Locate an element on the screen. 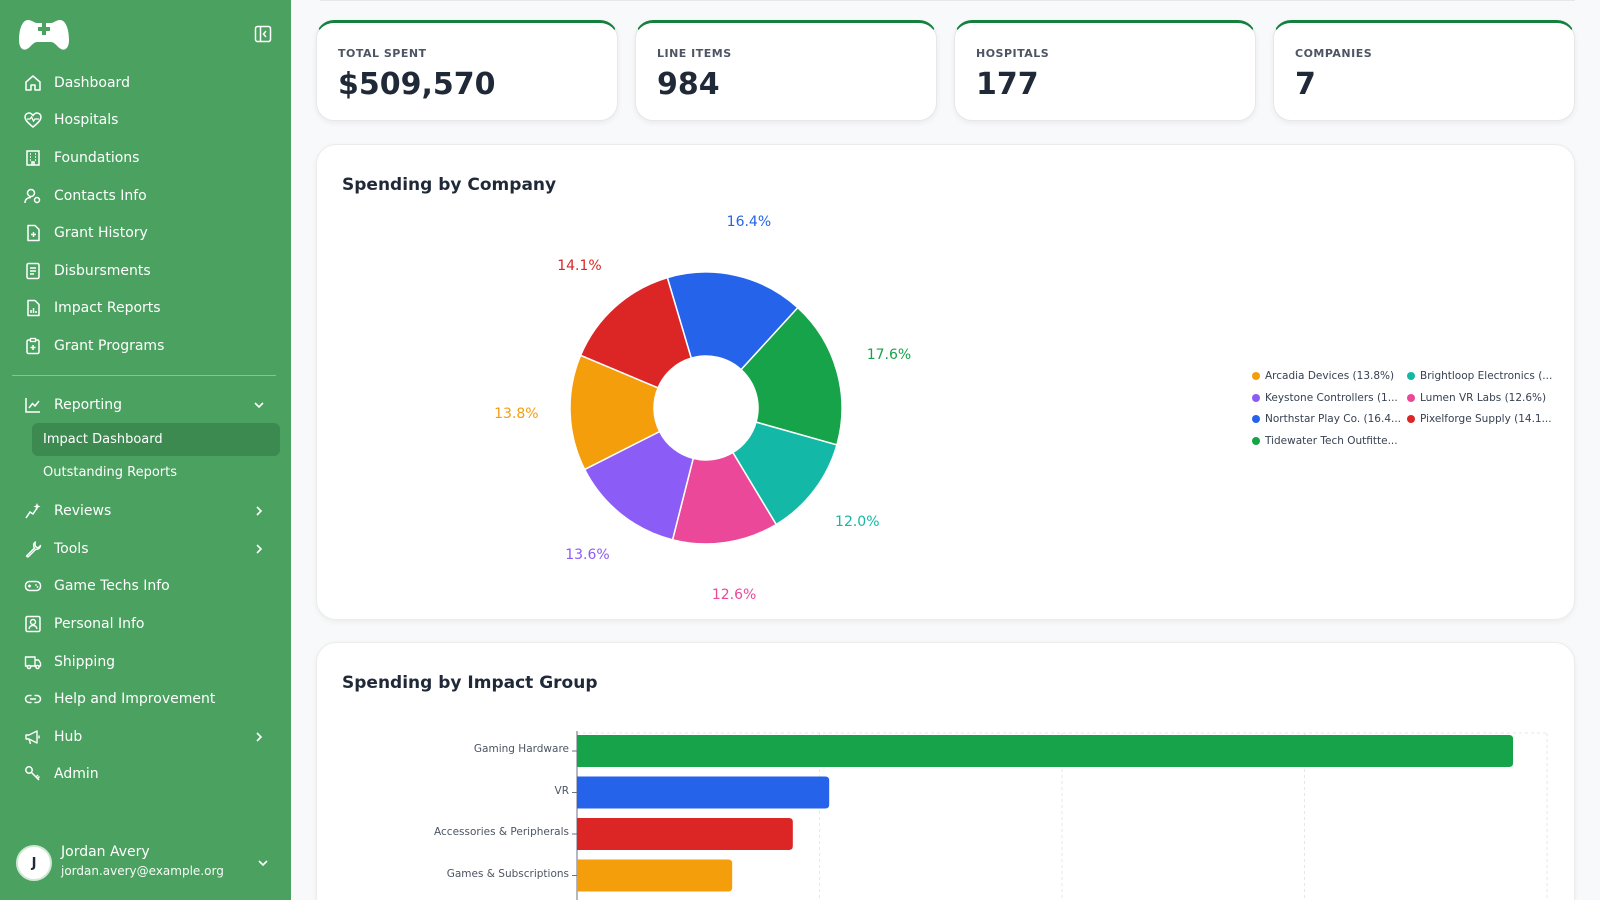  sidebar-item-label: Tools is located at coordinates (71, 548).